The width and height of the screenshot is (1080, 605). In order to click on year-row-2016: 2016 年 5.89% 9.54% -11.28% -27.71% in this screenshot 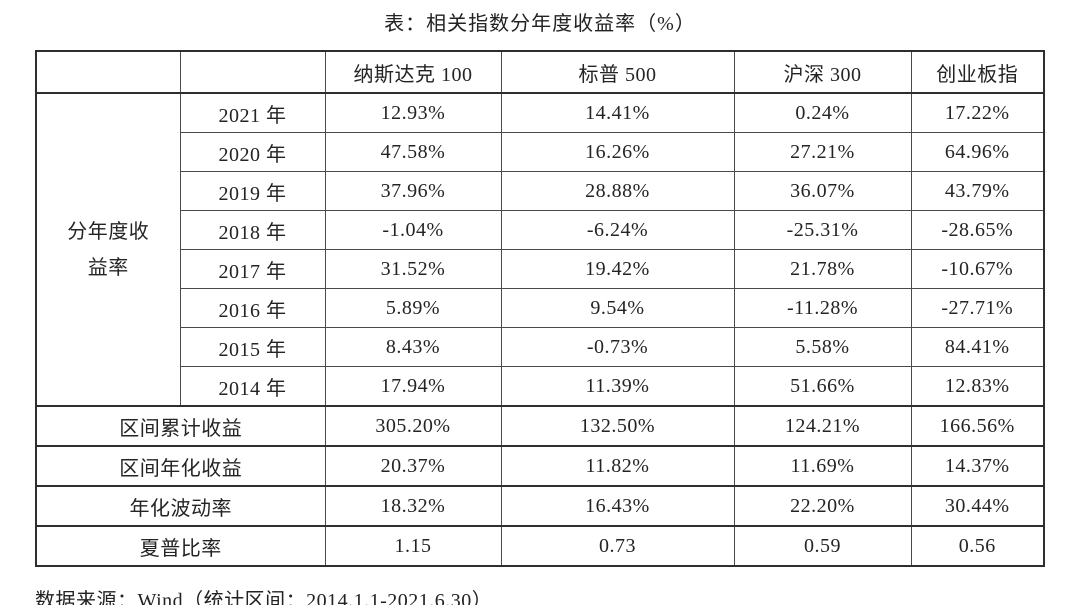, I will do `click(540, 308)`.